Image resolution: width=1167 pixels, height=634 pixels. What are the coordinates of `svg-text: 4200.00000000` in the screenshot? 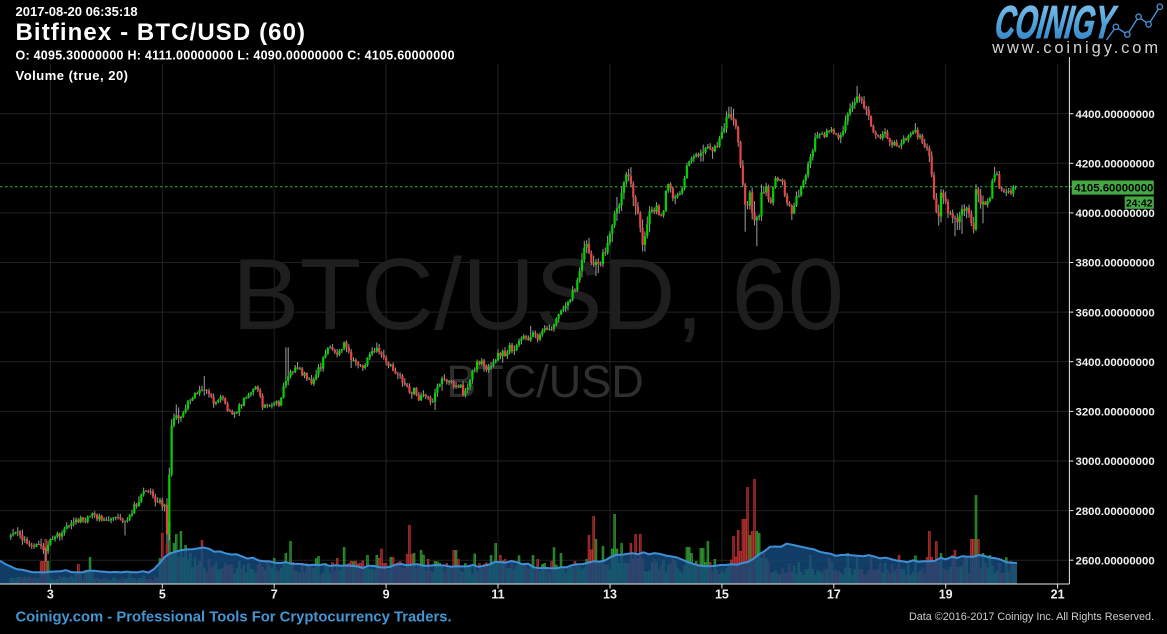 It's located at (1115, 165).